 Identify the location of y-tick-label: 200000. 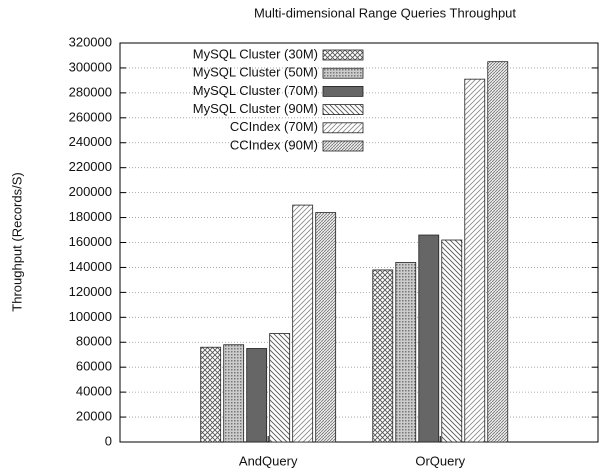
(90, 191).